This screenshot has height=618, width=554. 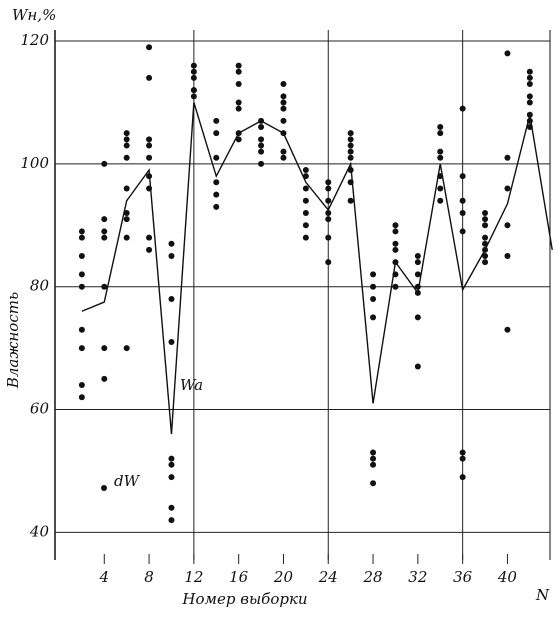 What do you see at coordinates (239, 577) in the screenshot?
I see `x-tick-label: 16` at bounding box center [239, 577].